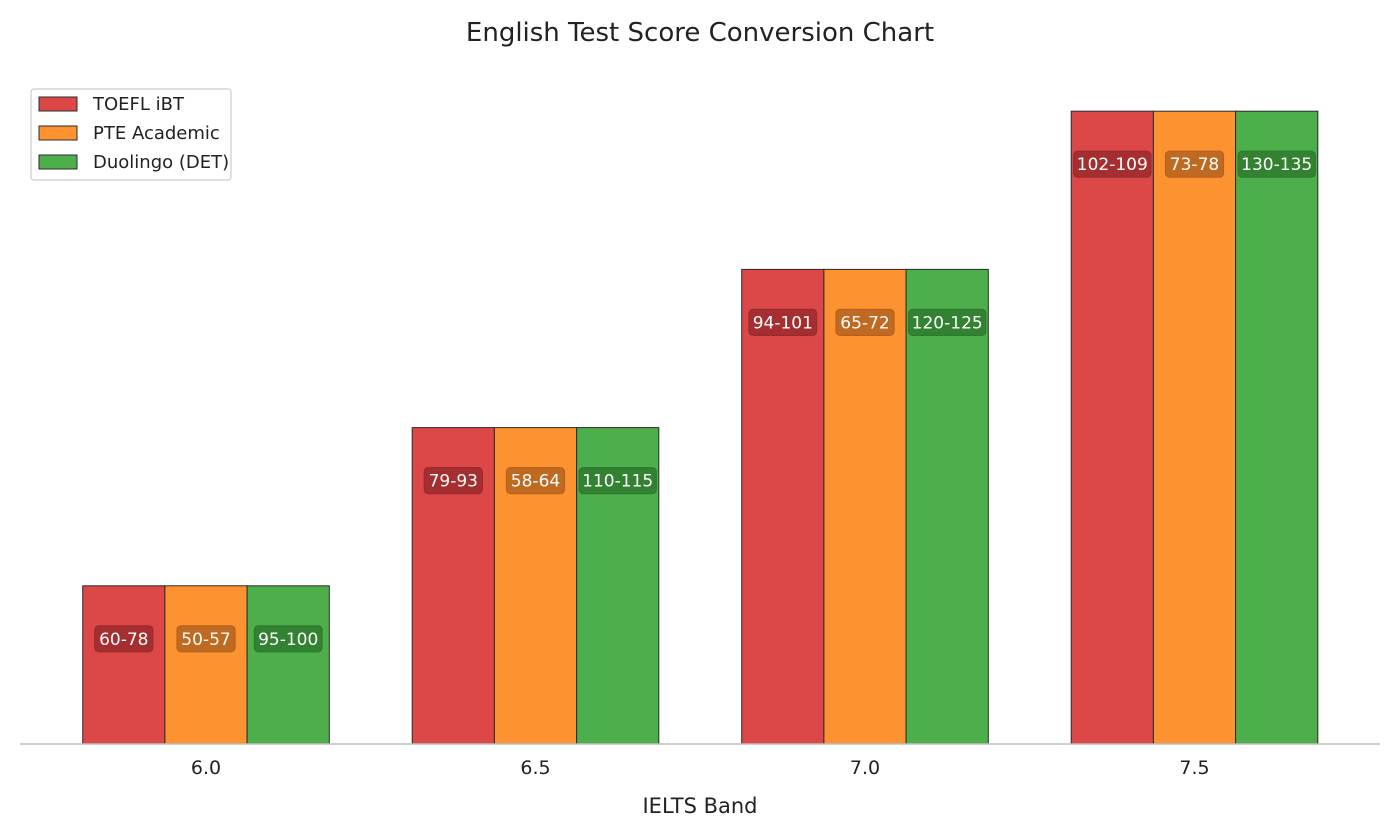 Image resolution: width=1400 pixels, height=840 pixels. Describe the element at coordinates (138, 104) in the screenshot. I see `legend-label: TOEFL iBT` at that location.